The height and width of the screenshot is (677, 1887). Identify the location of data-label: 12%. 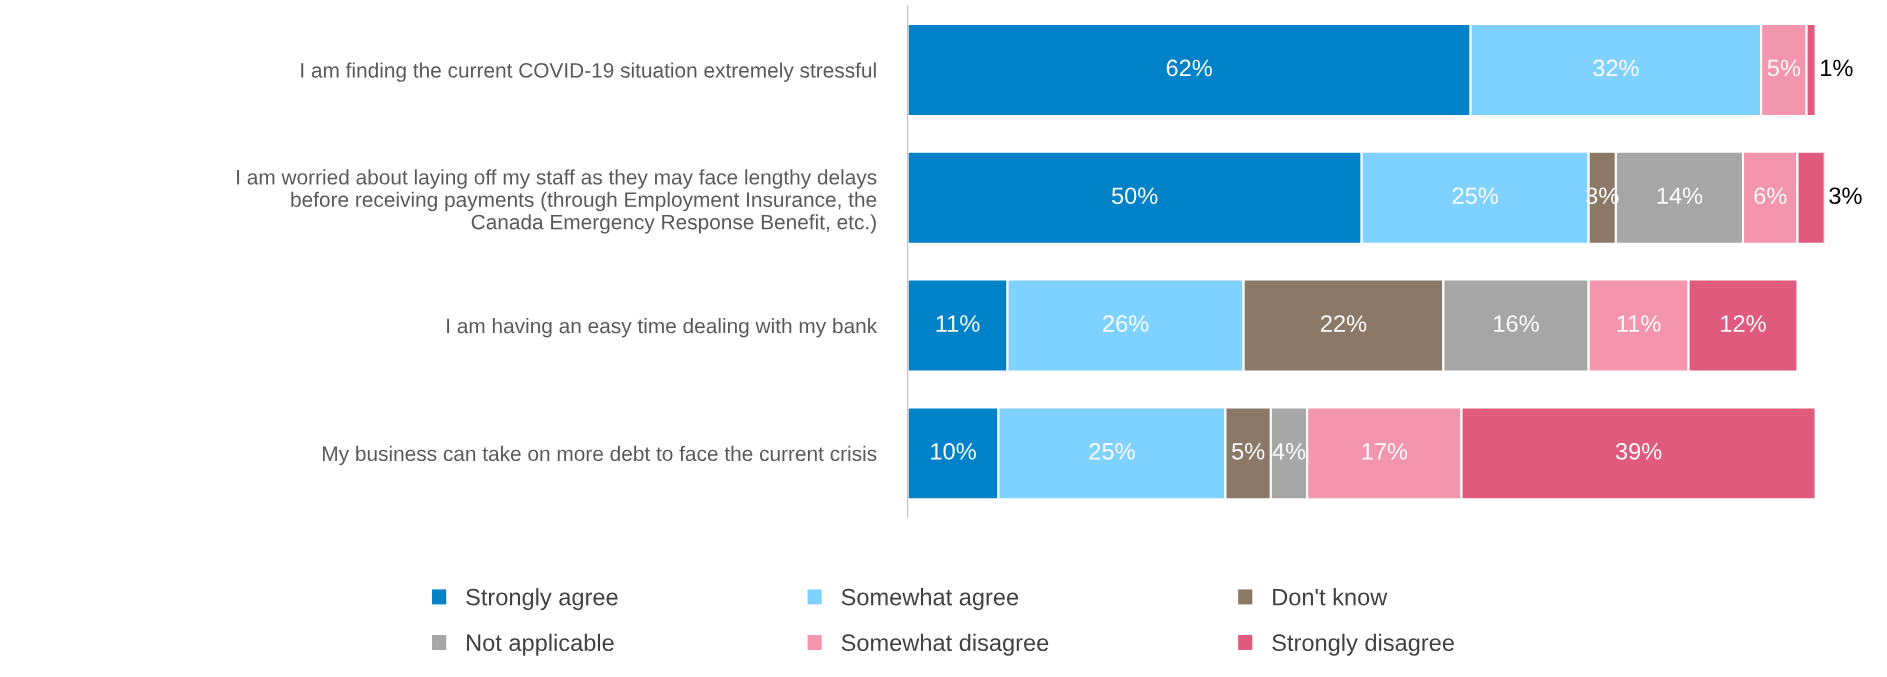
(1743, 323).